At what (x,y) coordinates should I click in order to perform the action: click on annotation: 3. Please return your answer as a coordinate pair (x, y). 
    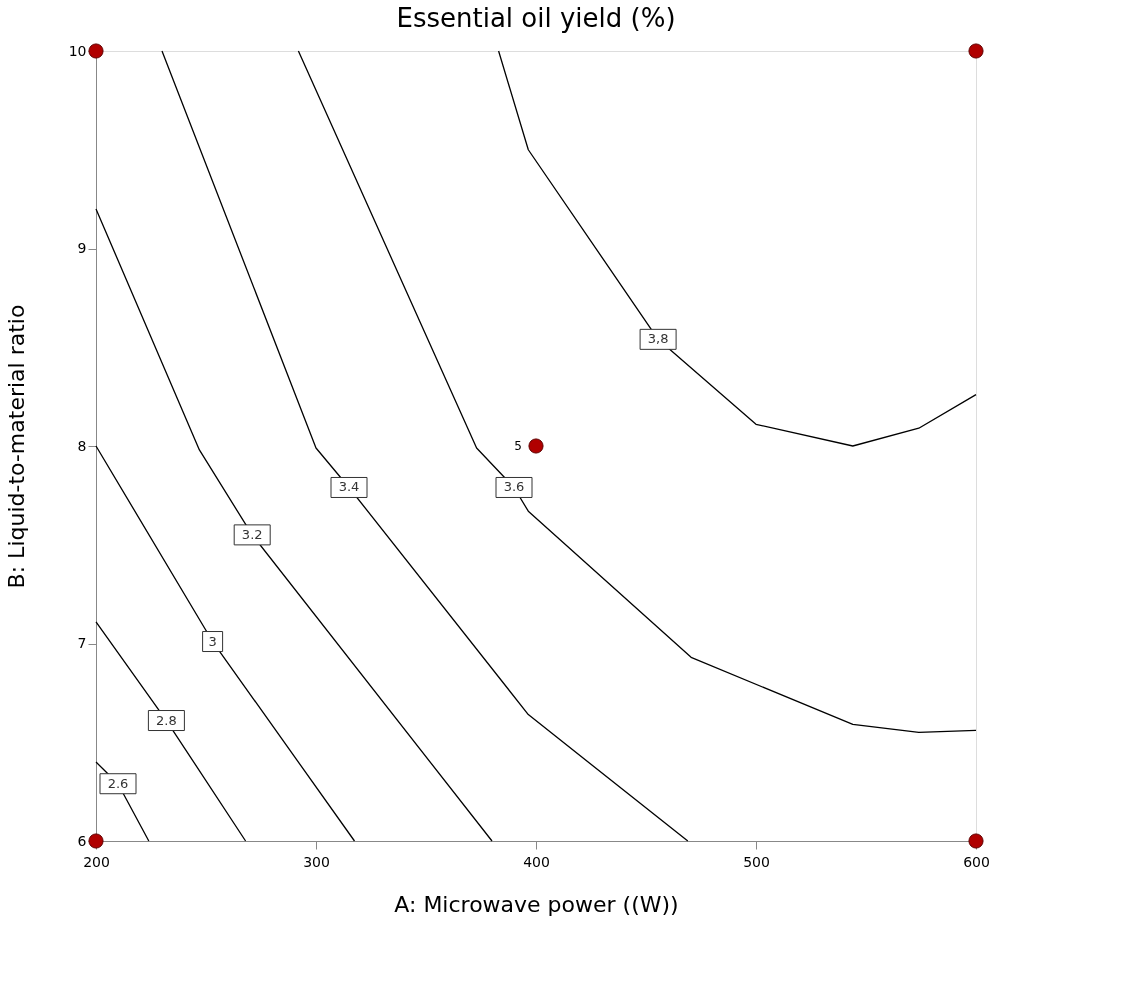
    Looking at the image, I should click on (212, 641).